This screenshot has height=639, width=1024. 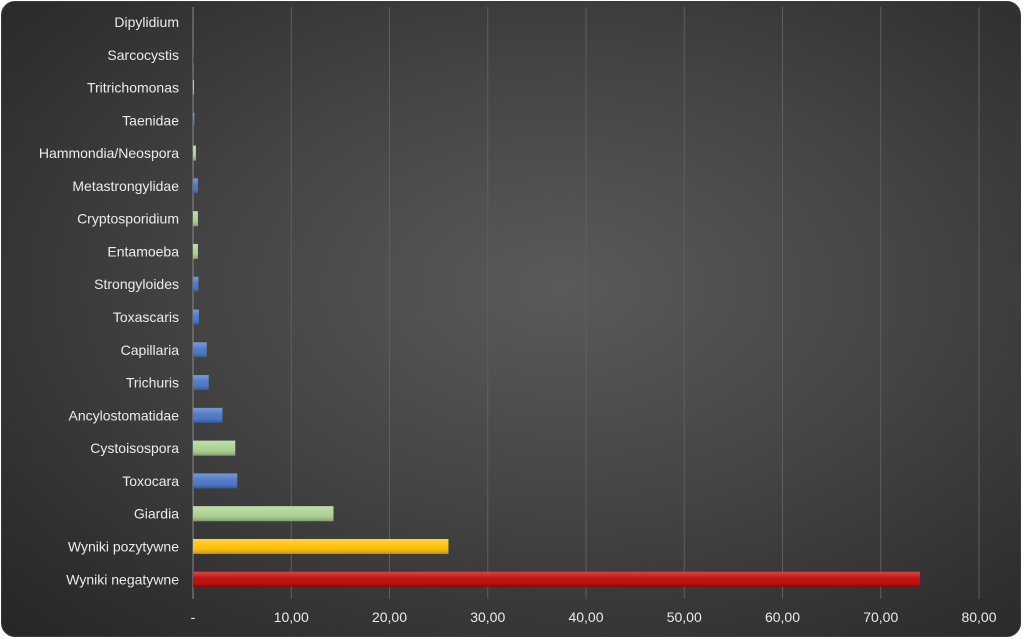 I want to click on category-label: Tritrichomonas, so click(x=133, y=88).